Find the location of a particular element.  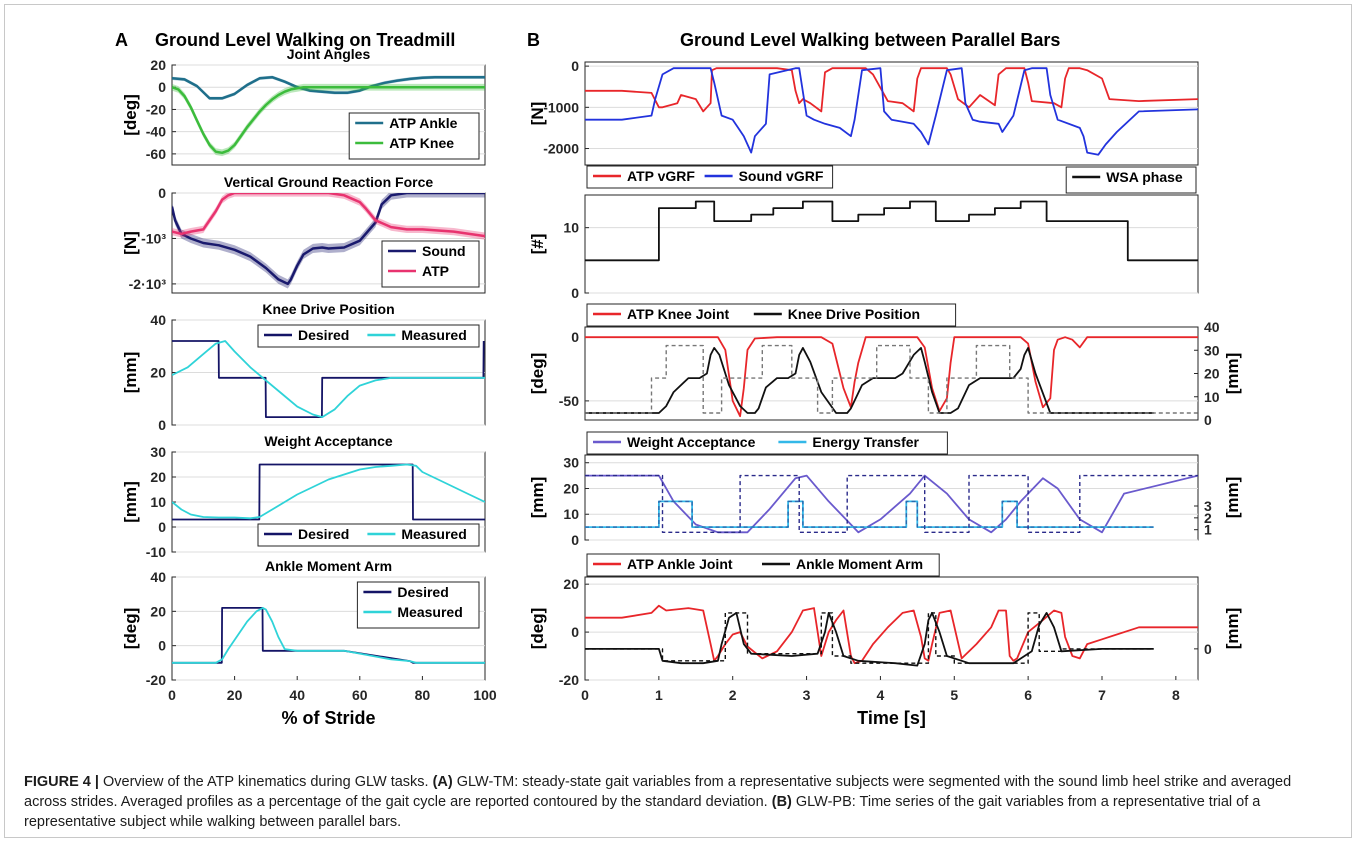

x-tick-label: 7 is located at coordinates (1102, 695).